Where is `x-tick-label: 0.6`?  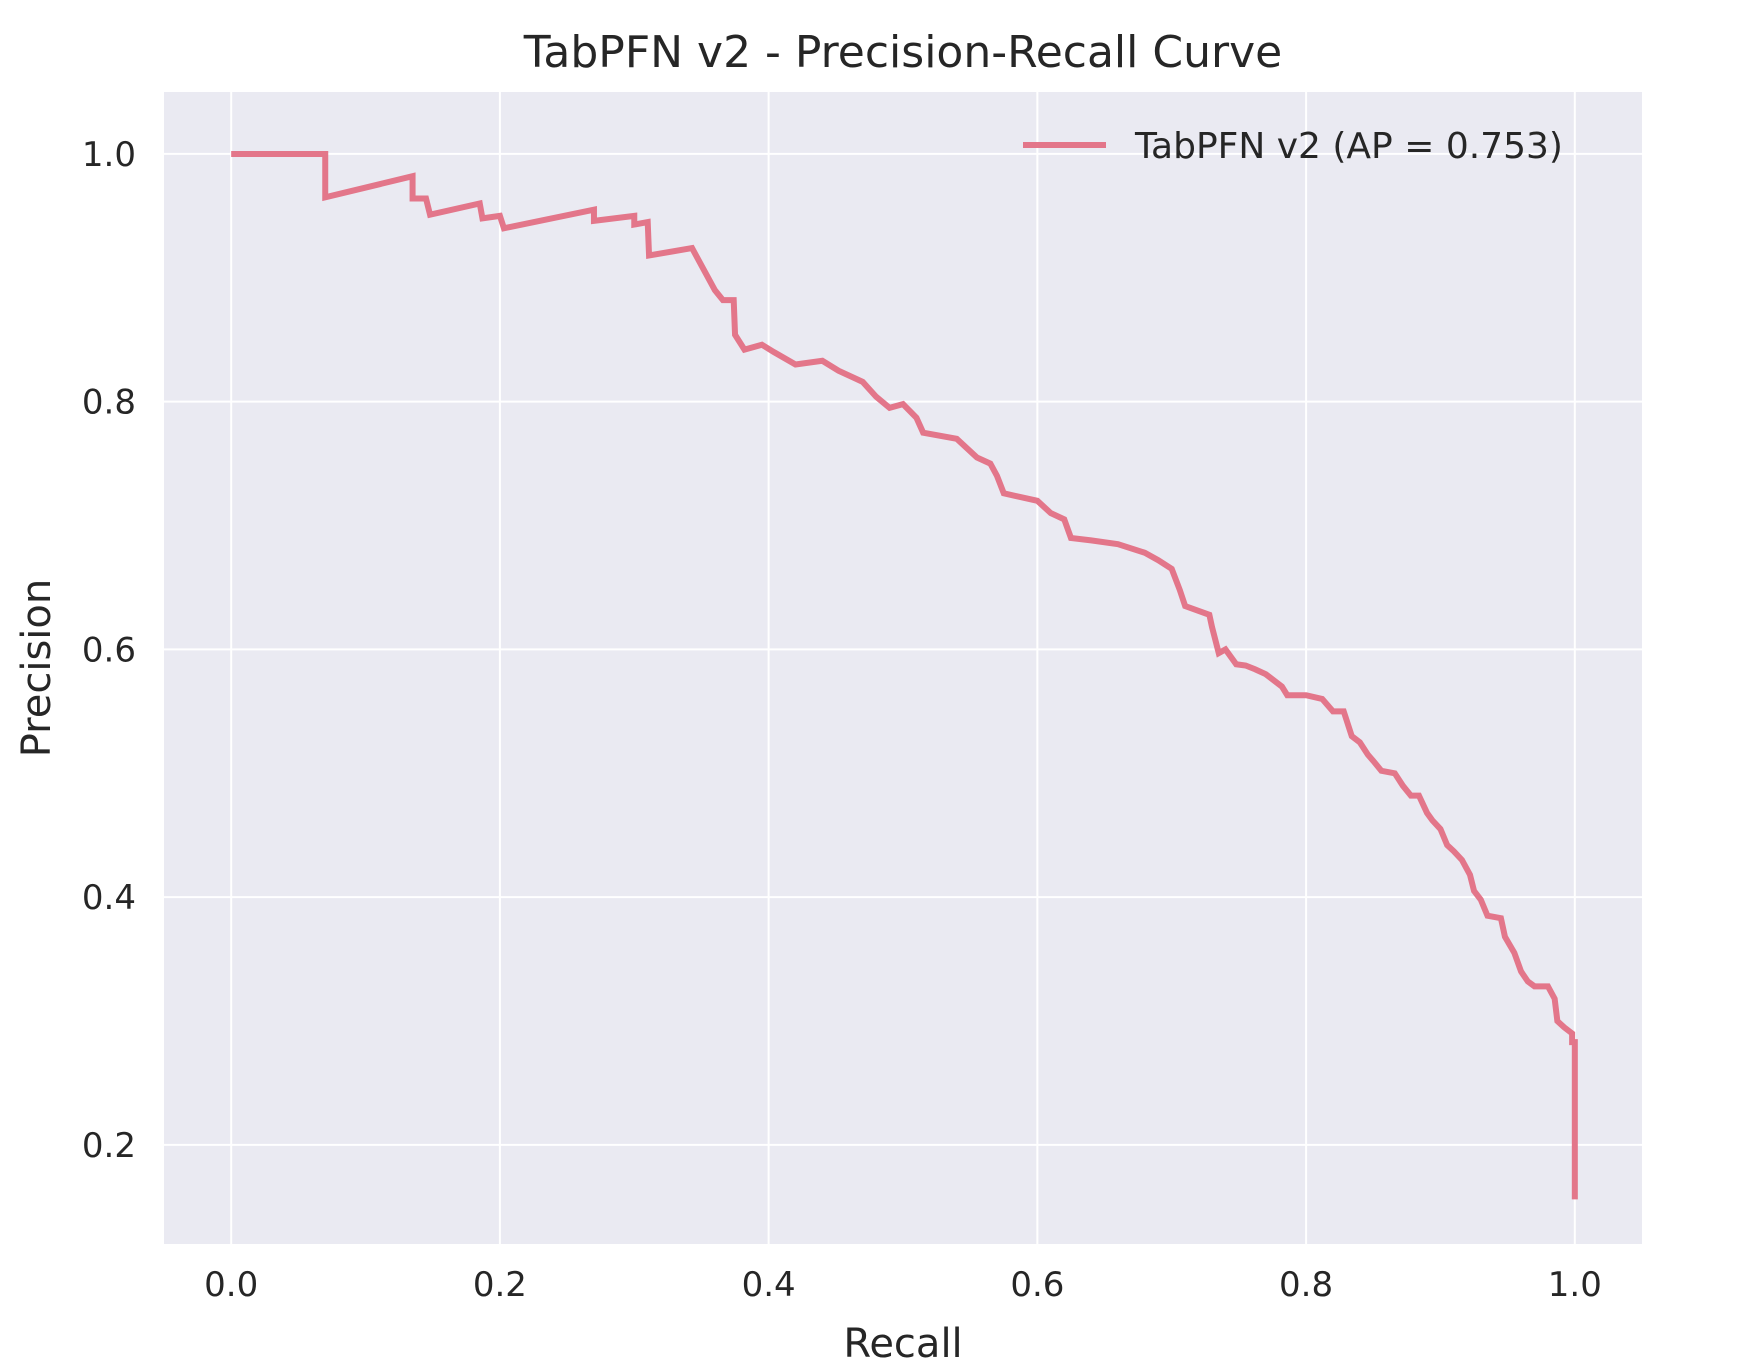 x-tick-label: 0.6 is located at coordinates (1037, 1285).